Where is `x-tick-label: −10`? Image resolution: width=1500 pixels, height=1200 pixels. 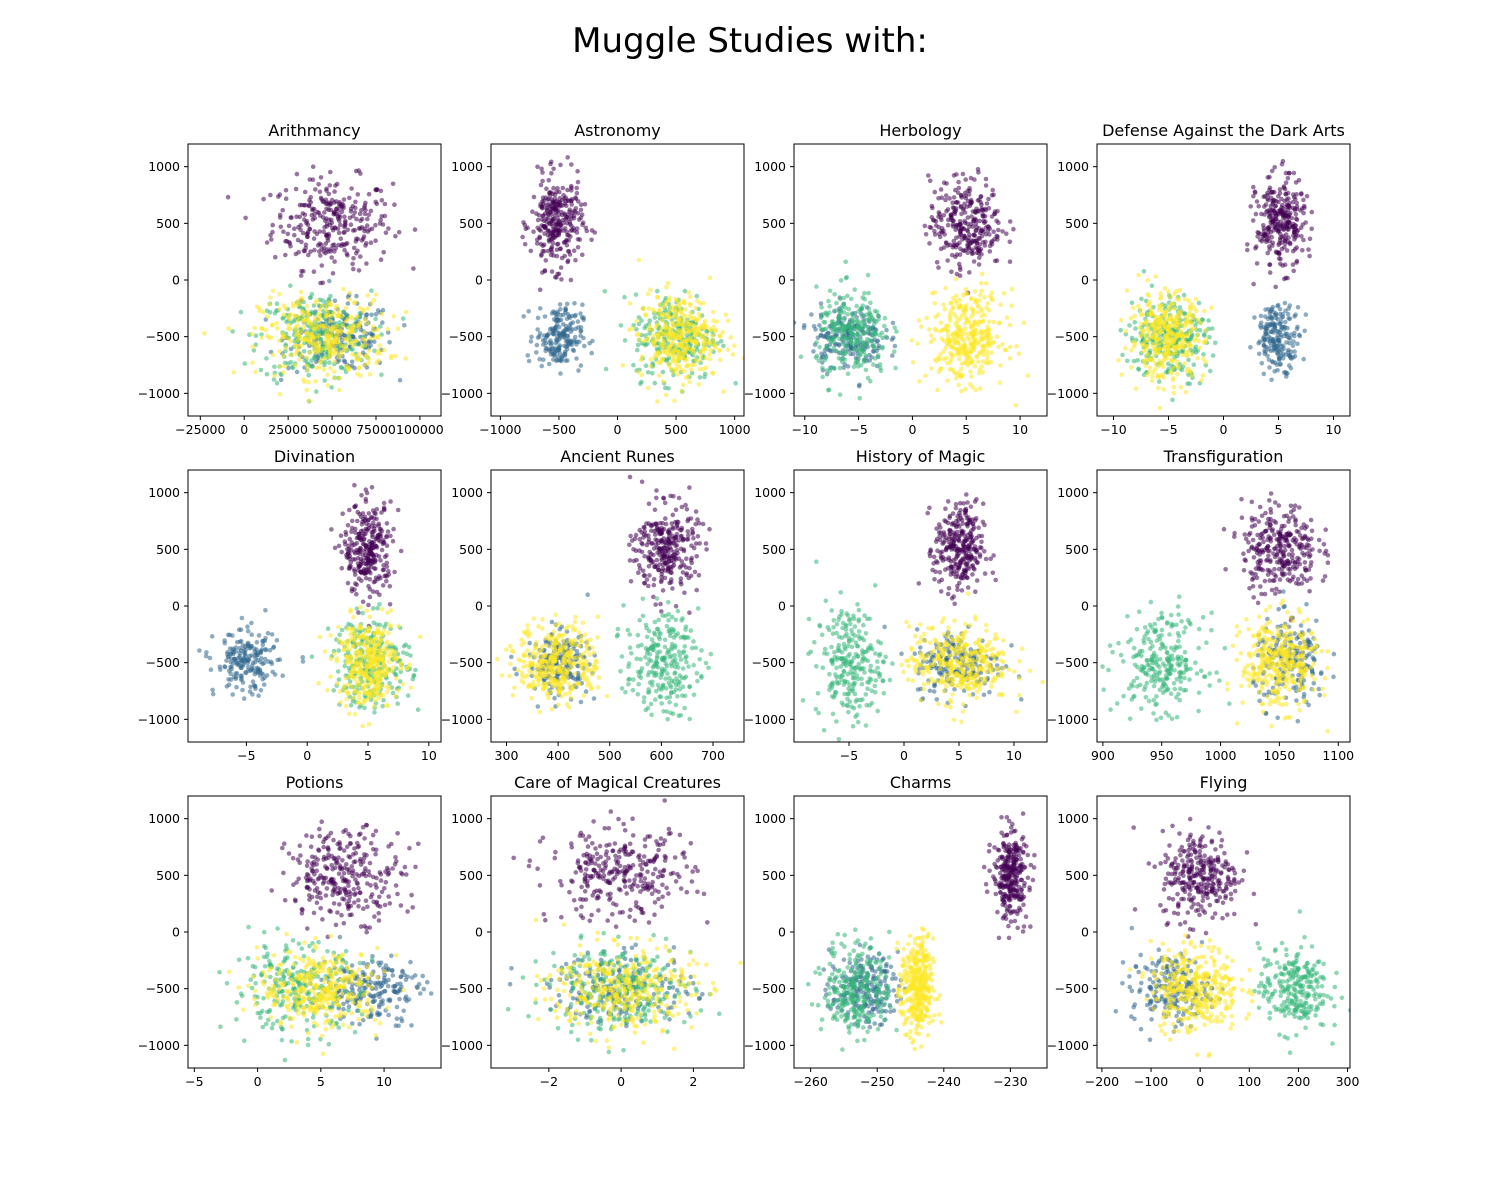 x-tick-label: −10 is located at coordinates (1113, 429).